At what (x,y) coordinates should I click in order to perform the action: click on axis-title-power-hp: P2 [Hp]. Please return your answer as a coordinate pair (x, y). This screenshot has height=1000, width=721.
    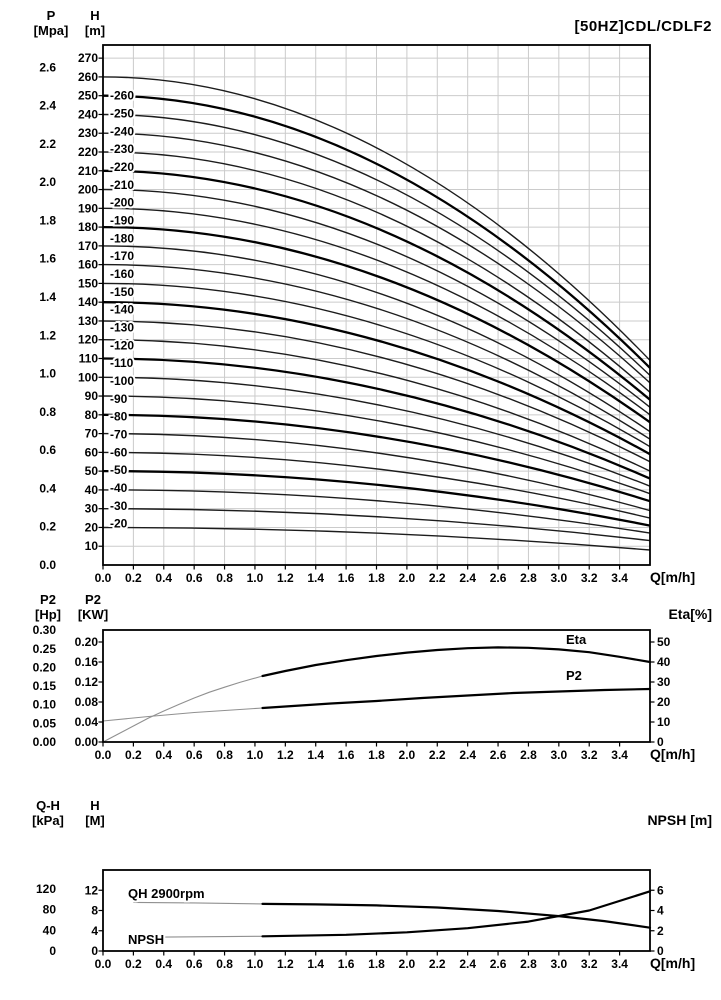
    Looking at the image, I should click on (48, 607).